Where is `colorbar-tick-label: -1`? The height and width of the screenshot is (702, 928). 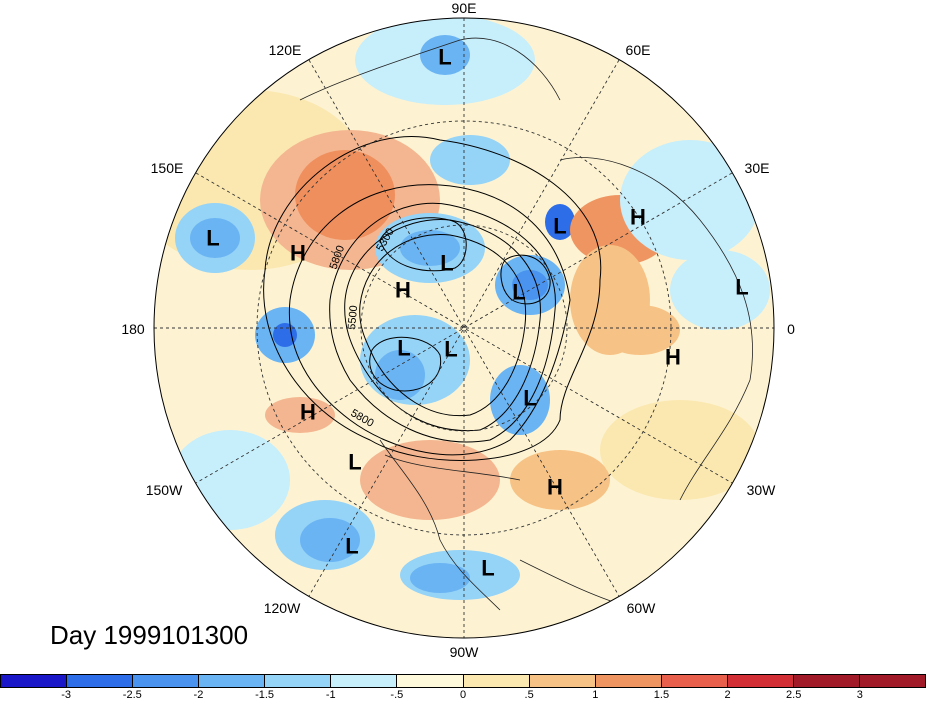 colorbar-tick-label: -1 is located at coordinates (330, 695).